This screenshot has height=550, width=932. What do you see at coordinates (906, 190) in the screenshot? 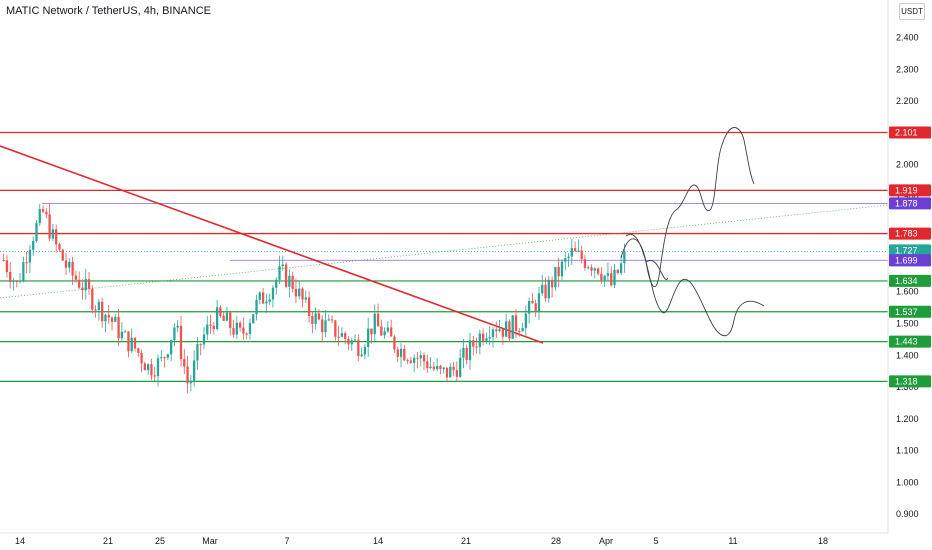
I see `price-tag-label: 1.919` at bounding box center [906, 190].